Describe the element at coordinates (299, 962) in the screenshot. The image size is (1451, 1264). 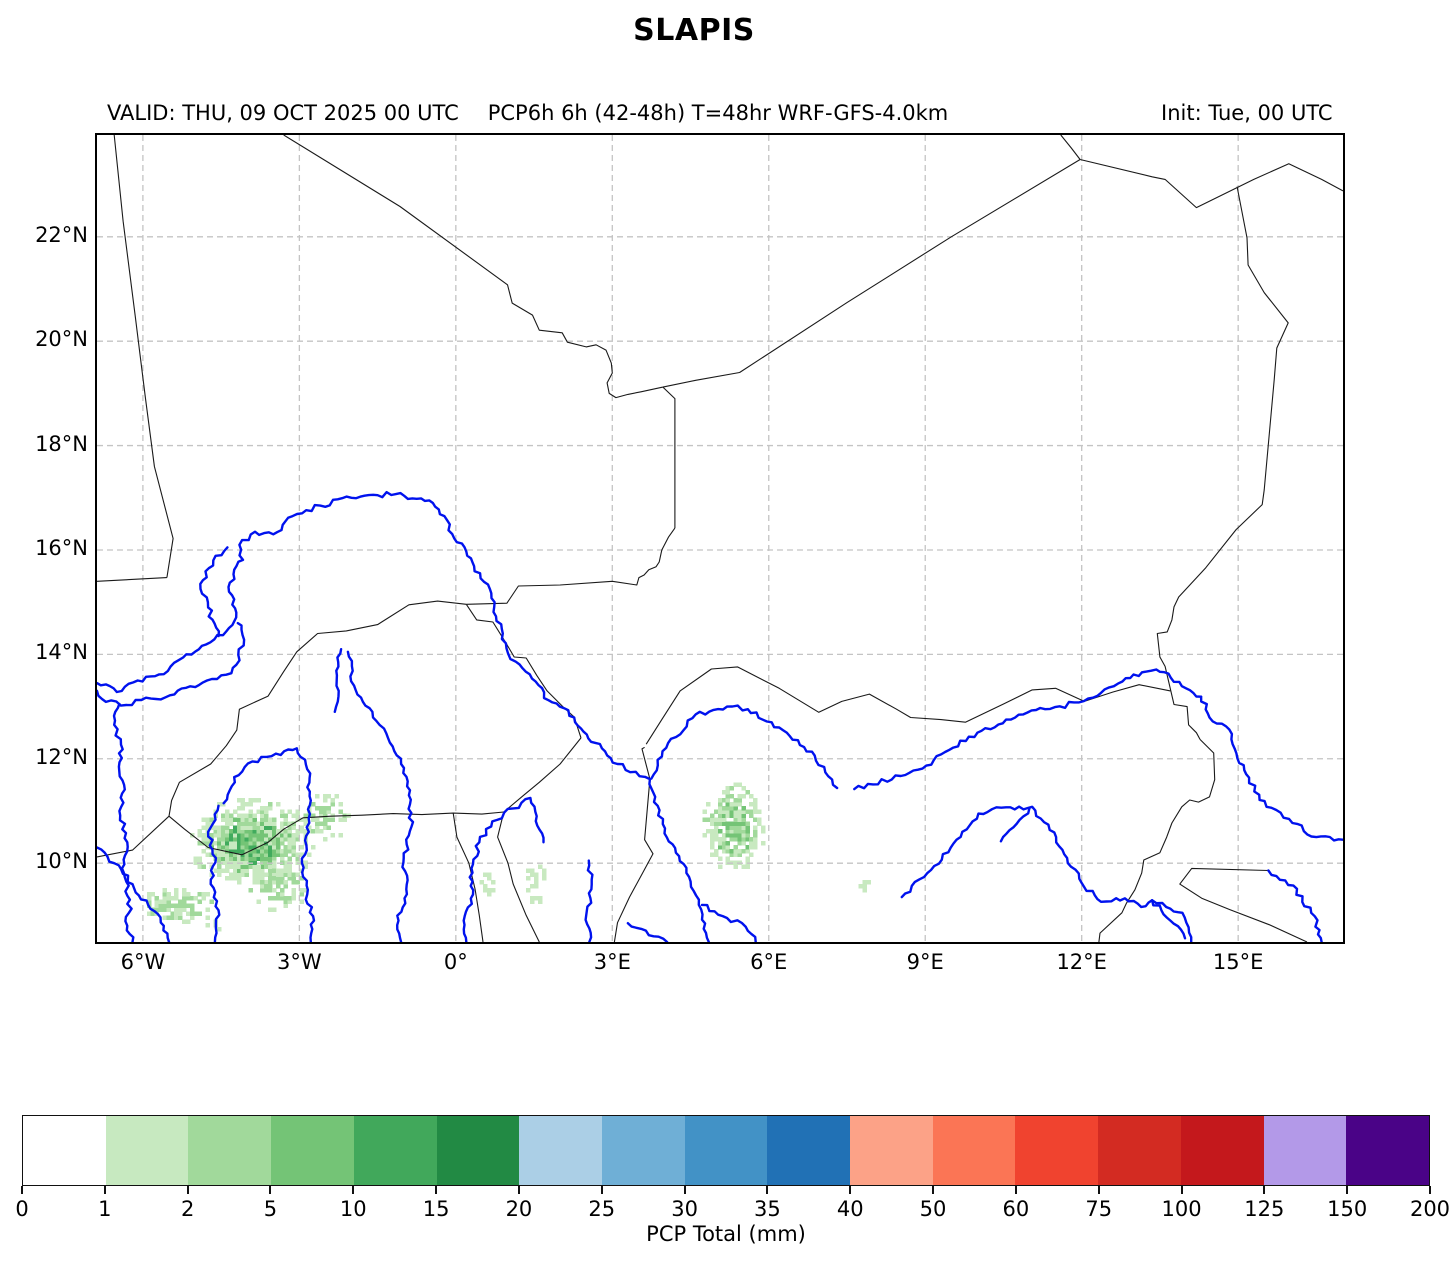
I see `x-tick-label: 3°W` at that location.